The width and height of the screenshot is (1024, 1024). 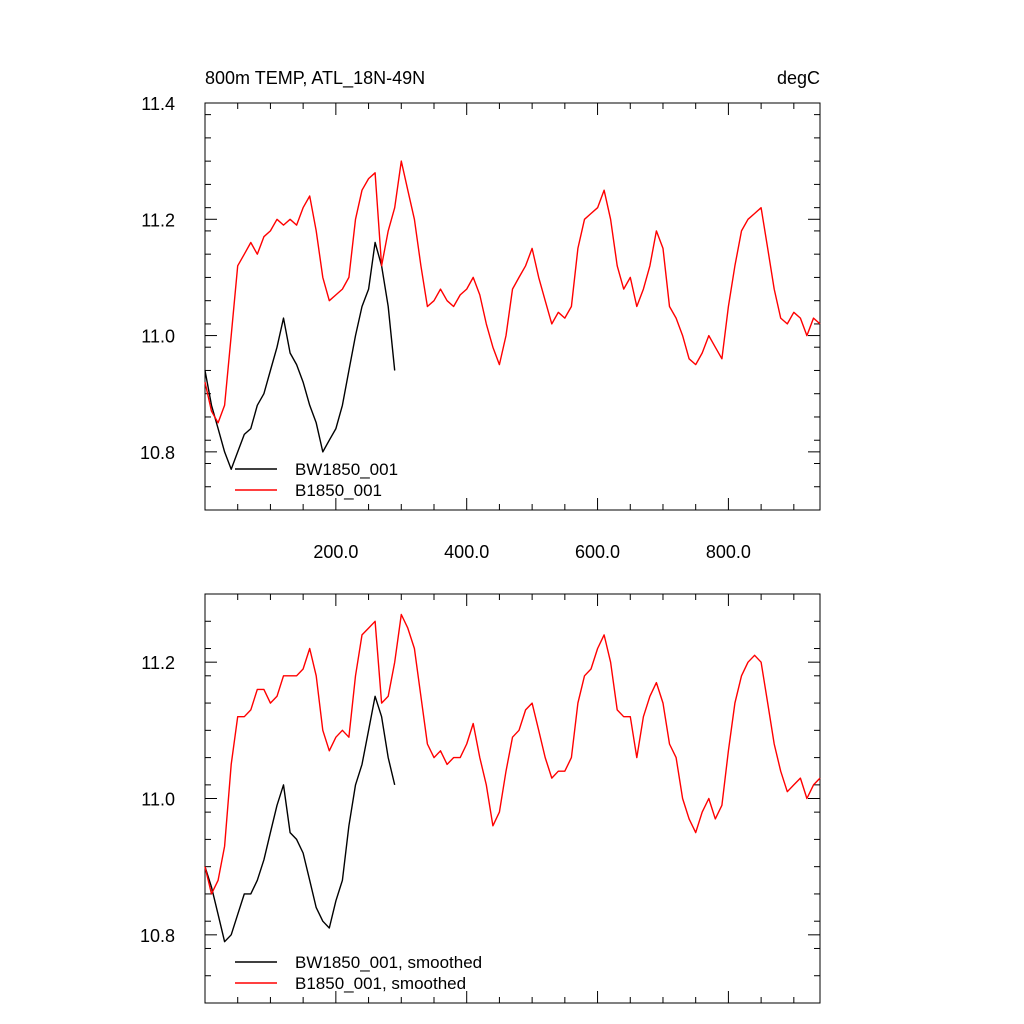 I want to click on legend-label: BW1850_001, smoothed, so click(x=388, y=962).